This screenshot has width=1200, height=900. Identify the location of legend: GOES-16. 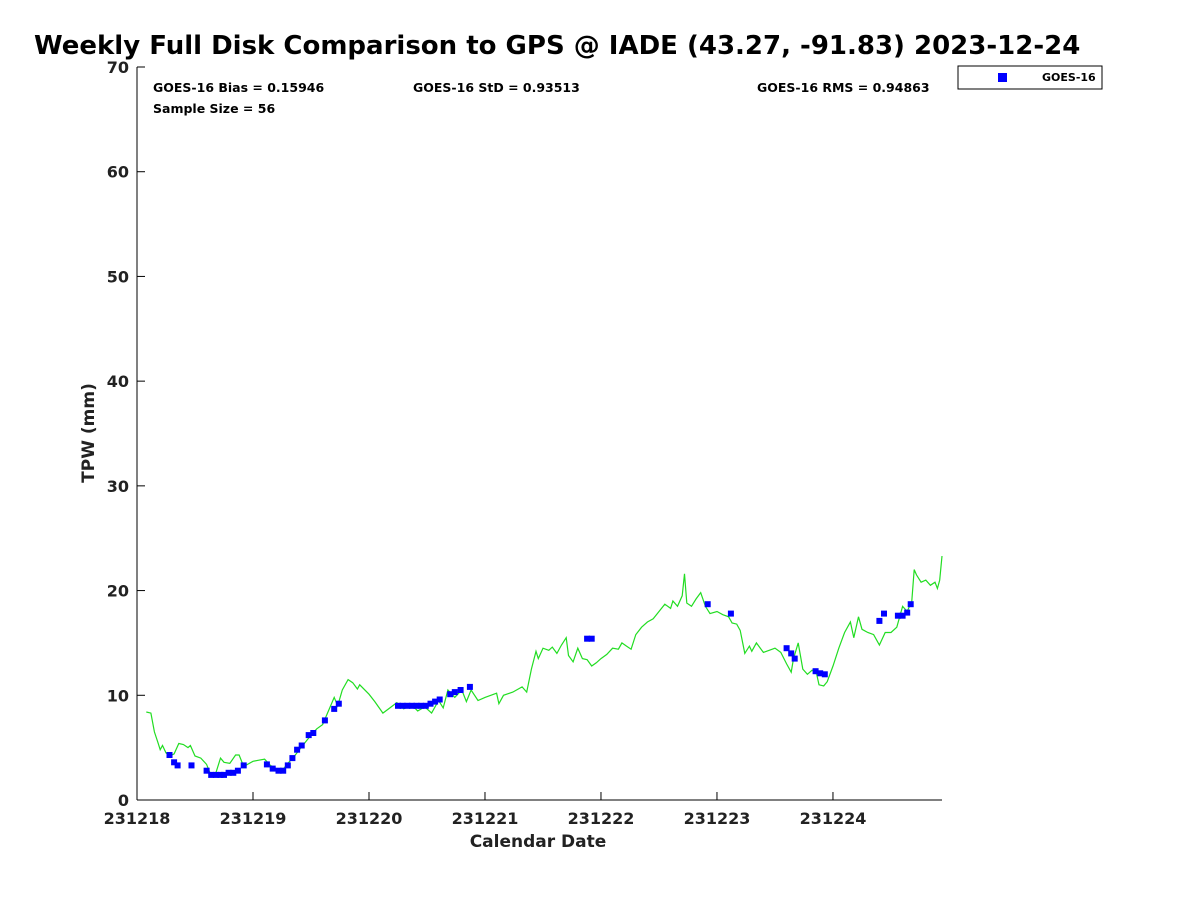
(1030, 77).